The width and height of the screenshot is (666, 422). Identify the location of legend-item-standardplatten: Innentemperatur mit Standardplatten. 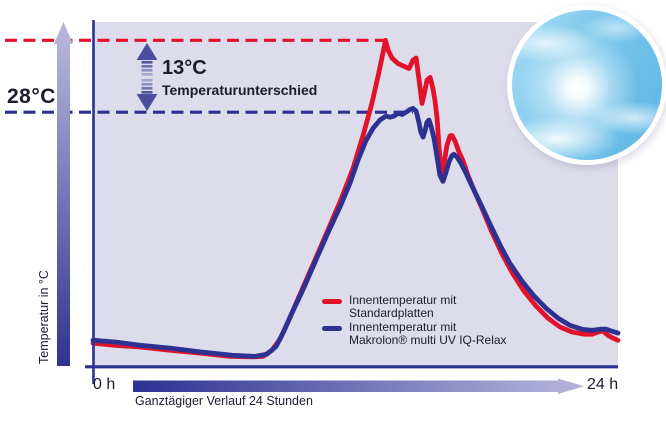
(414, 307).